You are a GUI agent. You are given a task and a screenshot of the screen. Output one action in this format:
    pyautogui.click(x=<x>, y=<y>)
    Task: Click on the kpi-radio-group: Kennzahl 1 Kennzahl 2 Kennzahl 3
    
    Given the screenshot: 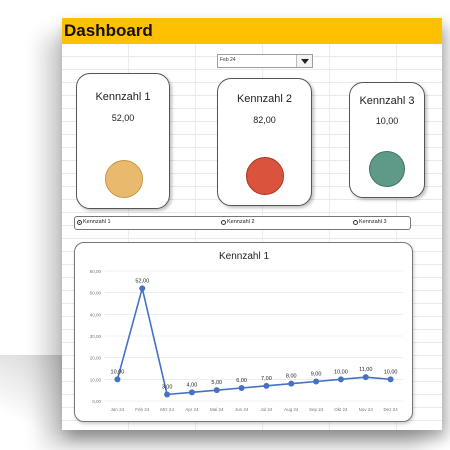 What is the action you would take?
    pyautogui.click(x=242, y=223)
    